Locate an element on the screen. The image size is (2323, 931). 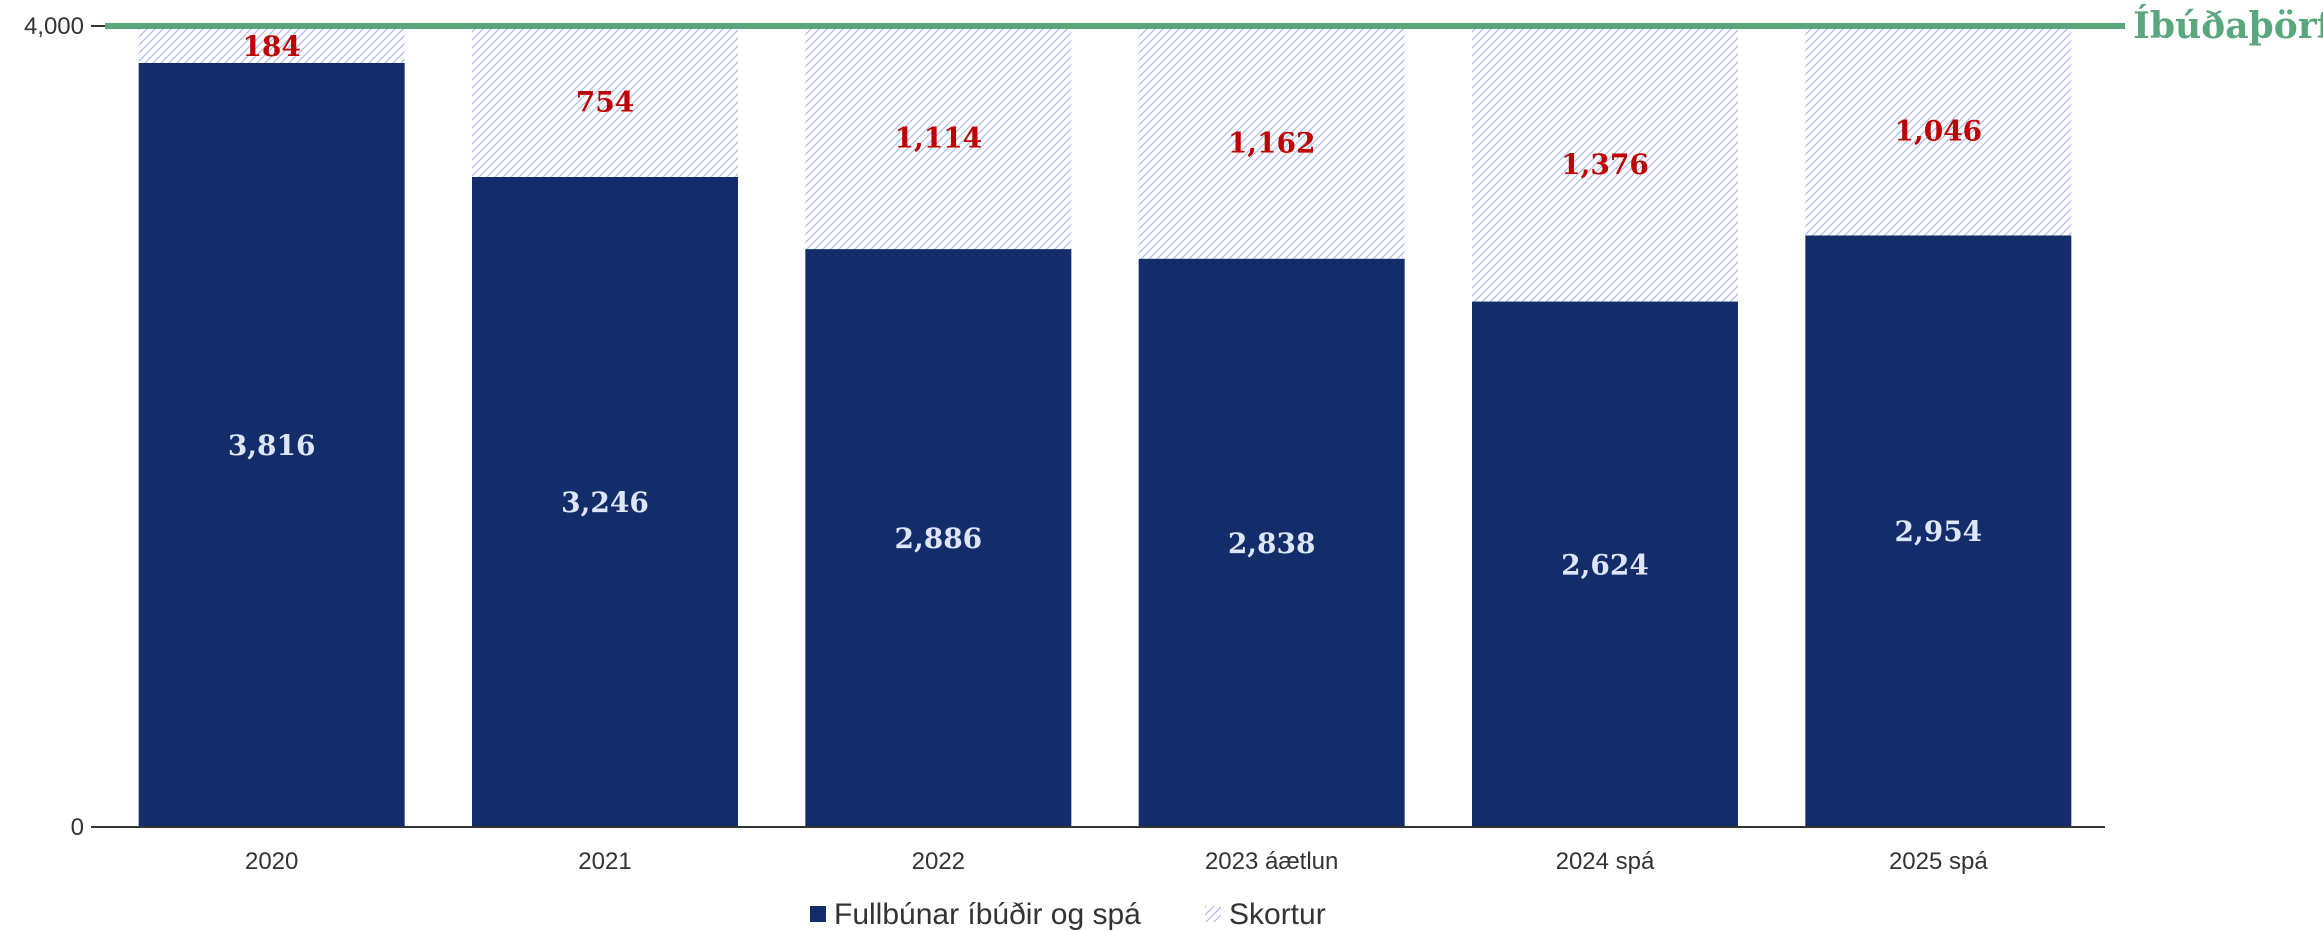
value-label-shortage-2: 1,114 is located at coordinates (938, 138).